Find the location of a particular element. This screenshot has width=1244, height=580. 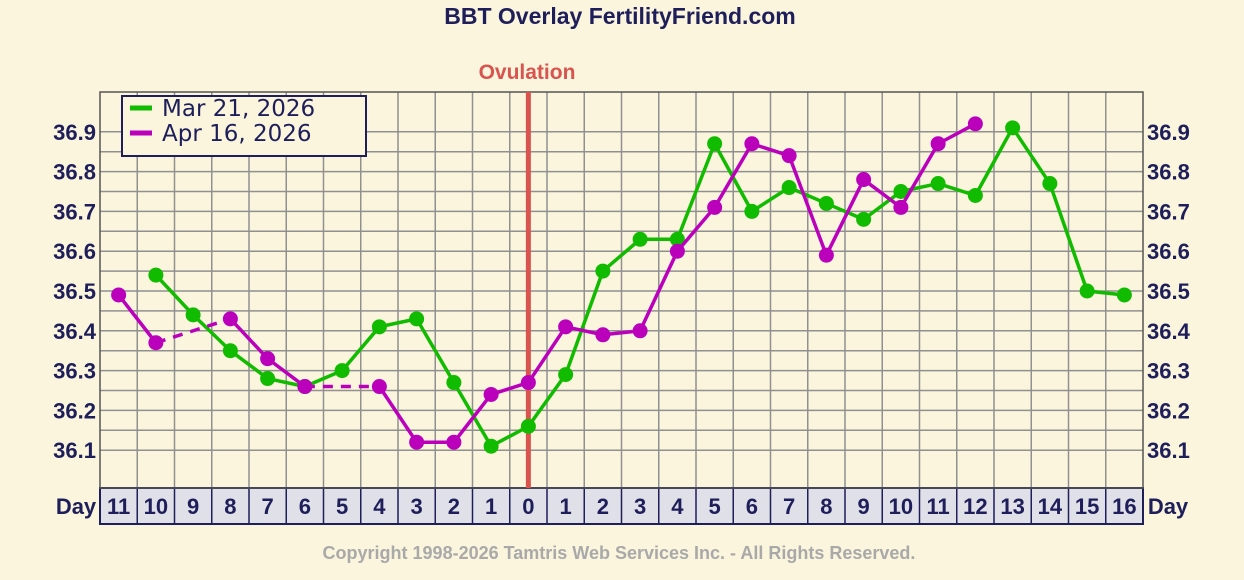

x-tick-label: 10 is located at coordinates (901, 506).